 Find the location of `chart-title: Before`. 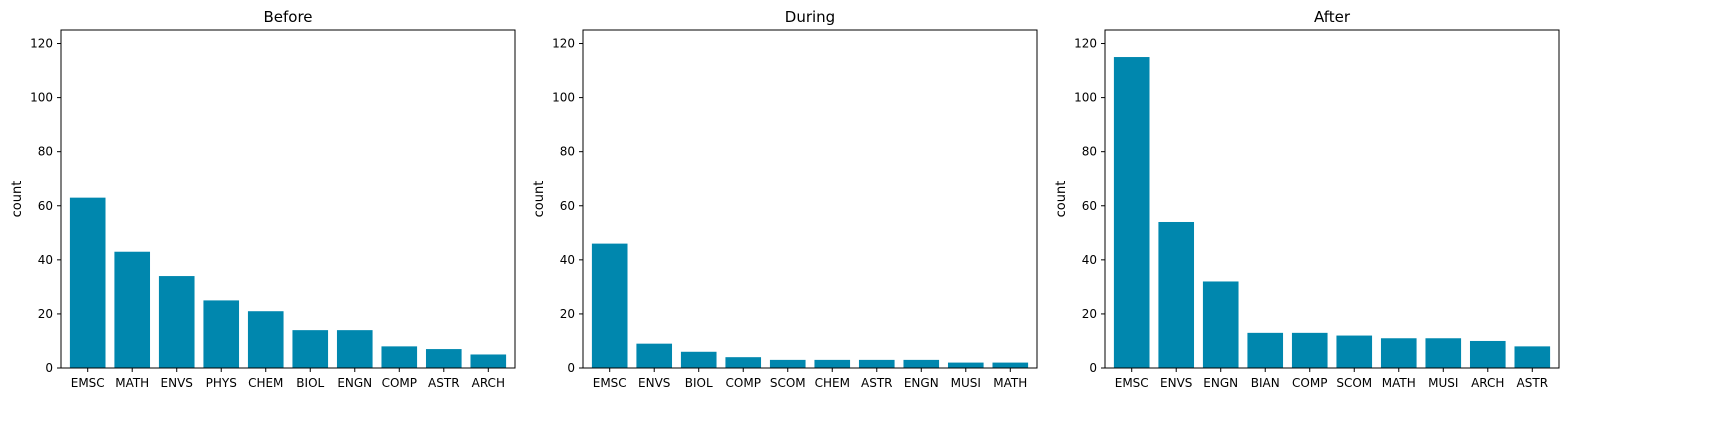

chart-title: Before is located at coordinates (287, 17).